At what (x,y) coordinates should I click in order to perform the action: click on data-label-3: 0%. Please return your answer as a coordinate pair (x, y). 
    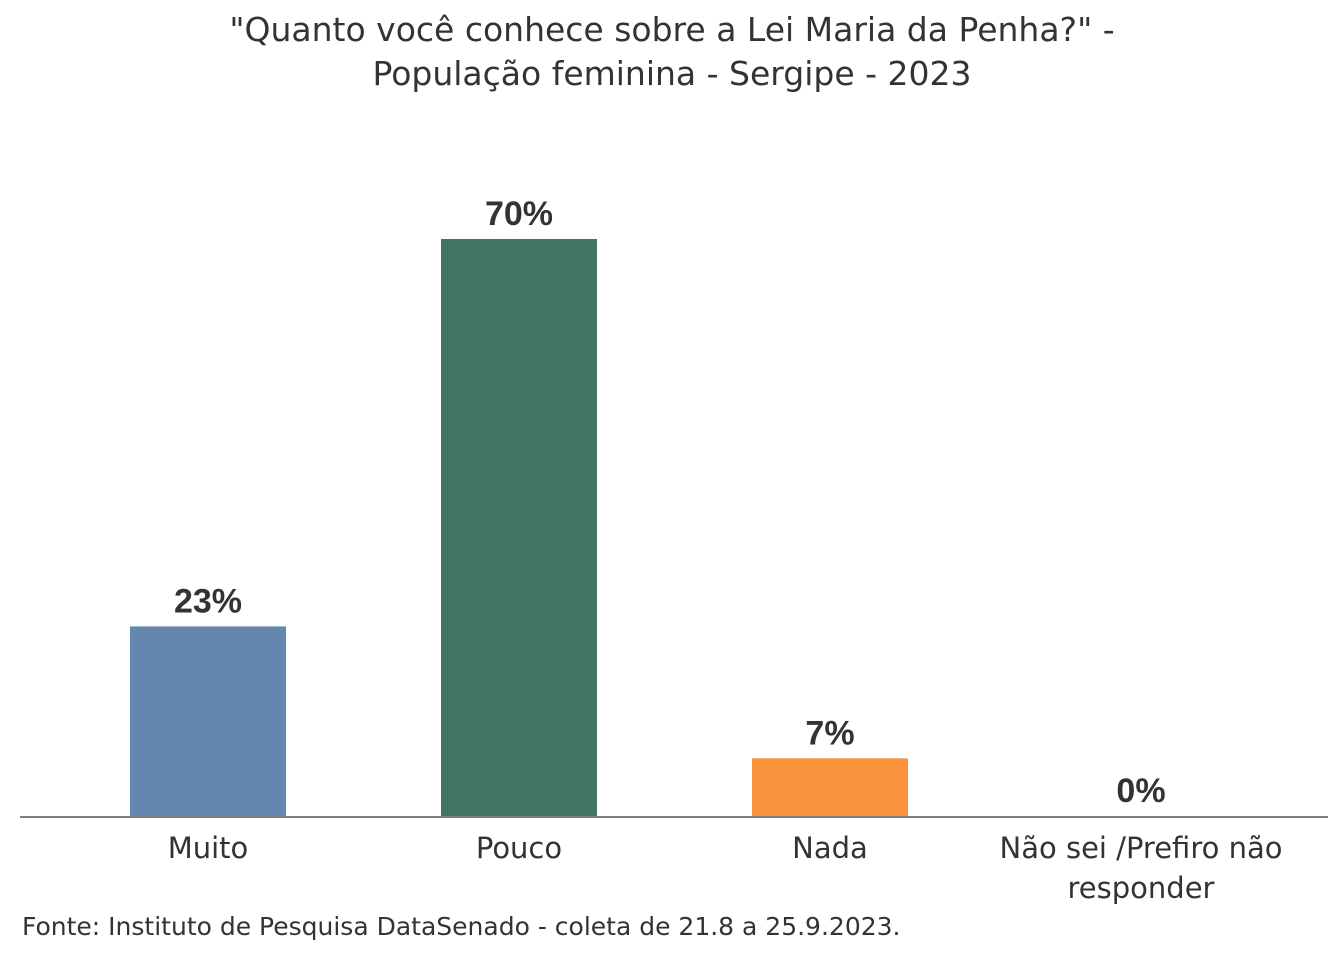
    Looking at the image, I should click on (1140, 791).